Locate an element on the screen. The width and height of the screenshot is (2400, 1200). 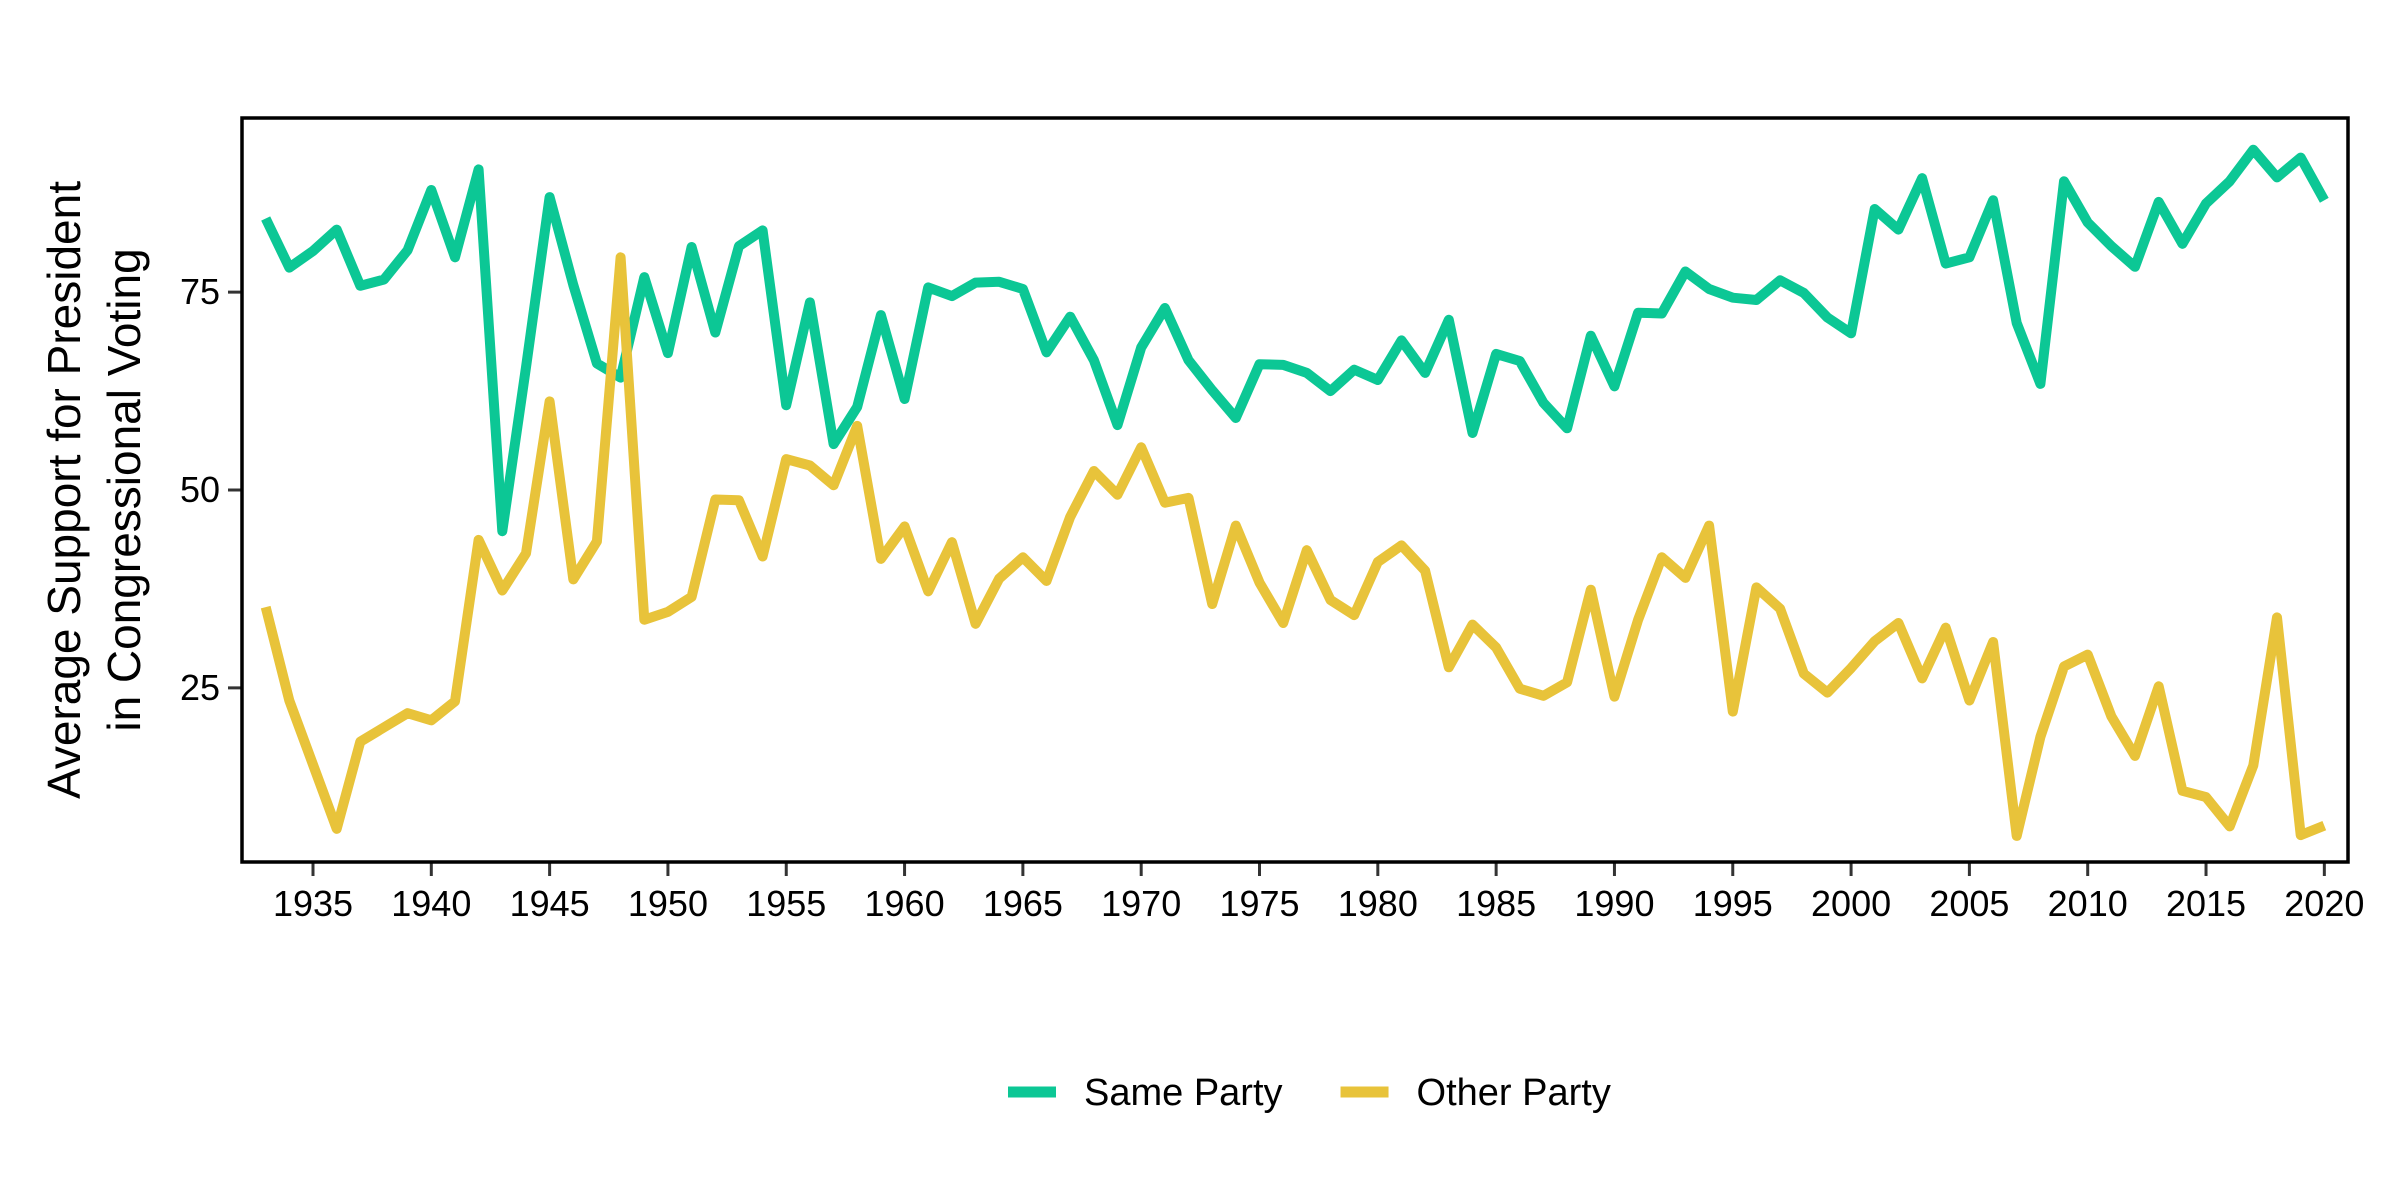
x-tick-label: 1950 is located at coordinates (668, 903).